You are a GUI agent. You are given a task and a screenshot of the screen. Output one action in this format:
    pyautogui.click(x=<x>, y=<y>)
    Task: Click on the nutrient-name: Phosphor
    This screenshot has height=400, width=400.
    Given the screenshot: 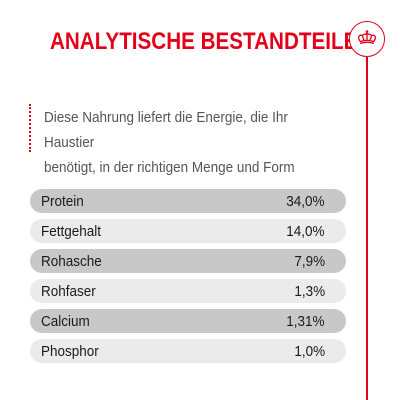 What is the action you would take?
    pyautogui.click(x=70, y=351)
    